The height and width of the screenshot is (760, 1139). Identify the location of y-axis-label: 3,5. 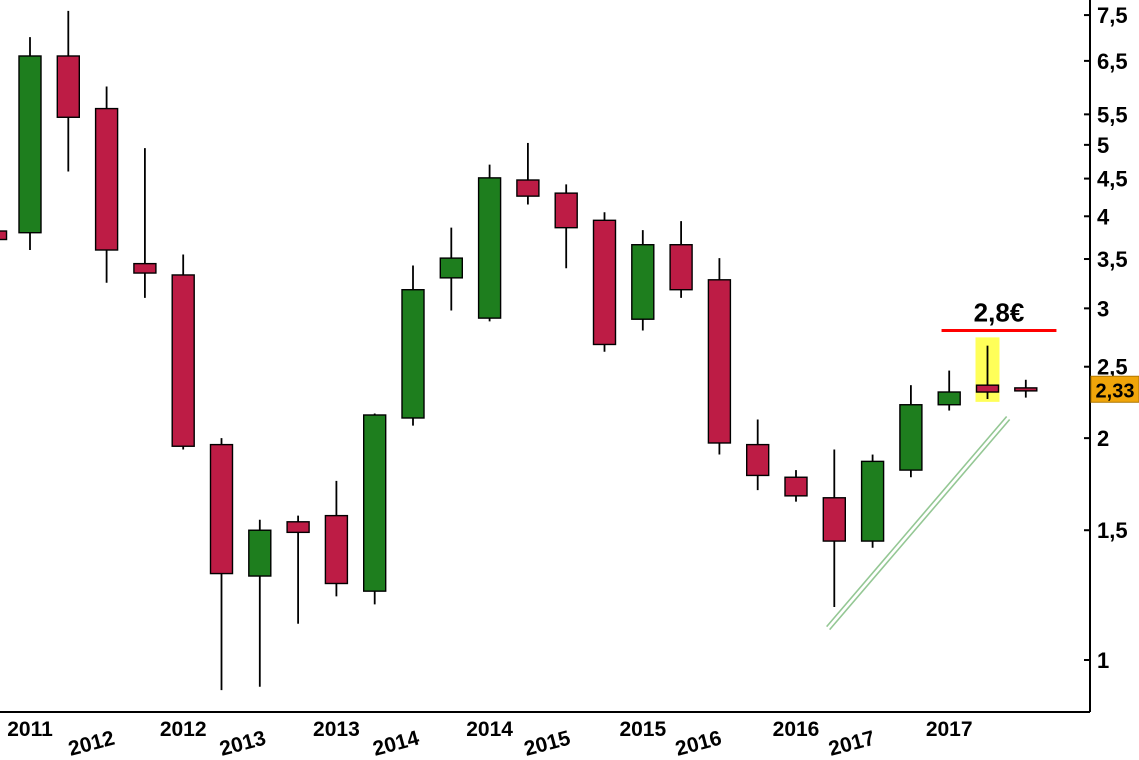
(1112, 259).